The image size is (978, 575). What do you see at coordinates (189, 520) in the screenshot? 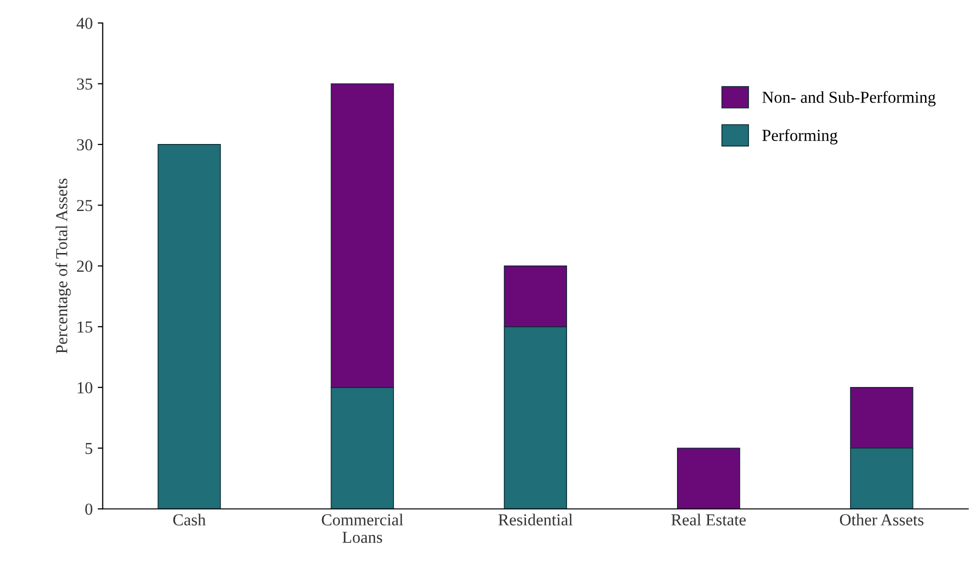
I see `x-tick-label: Cash` at bounding box center [189, 520].